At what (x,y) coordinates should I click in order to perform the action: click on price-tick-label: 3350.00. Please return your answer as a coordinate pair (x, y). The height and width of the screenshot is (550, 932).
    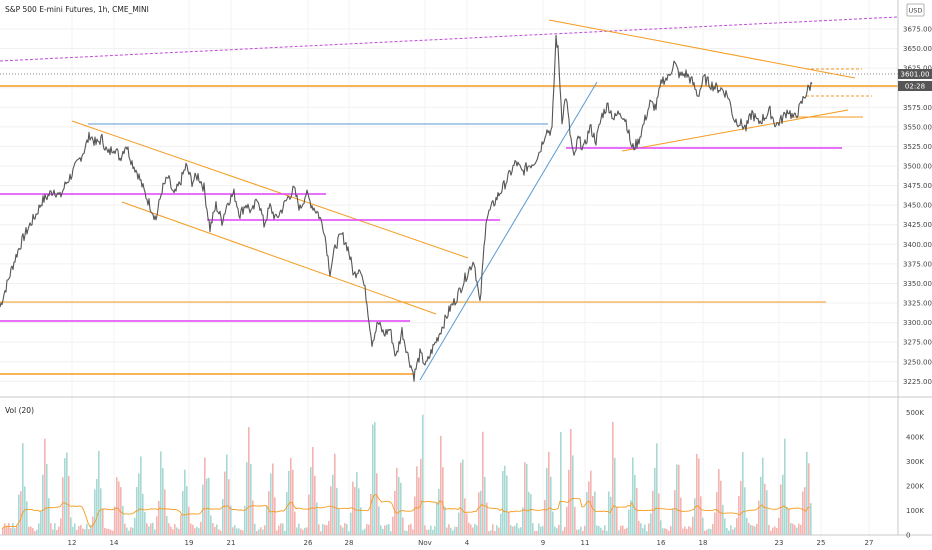
    Looking at the image, I should click on (917, 284).